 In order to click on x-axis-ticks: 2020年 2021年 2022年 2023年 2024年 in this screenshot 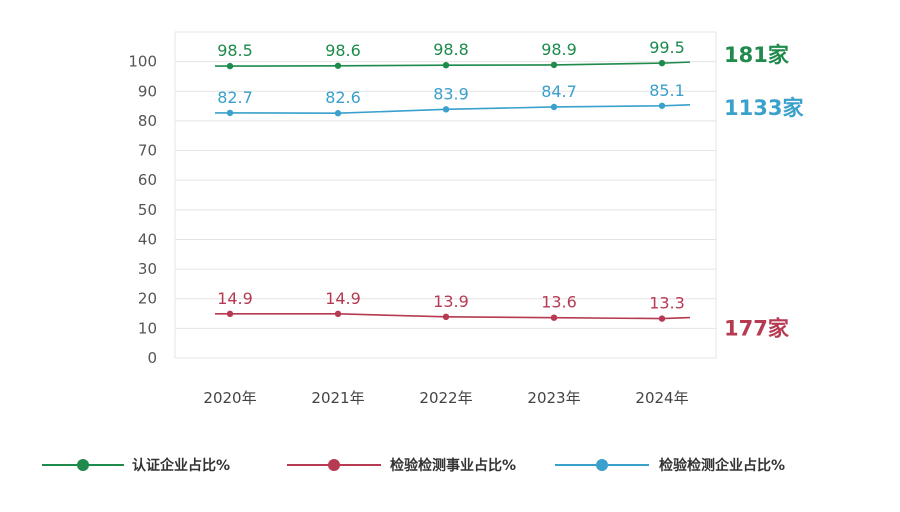, I will do `click(445, 398)`.